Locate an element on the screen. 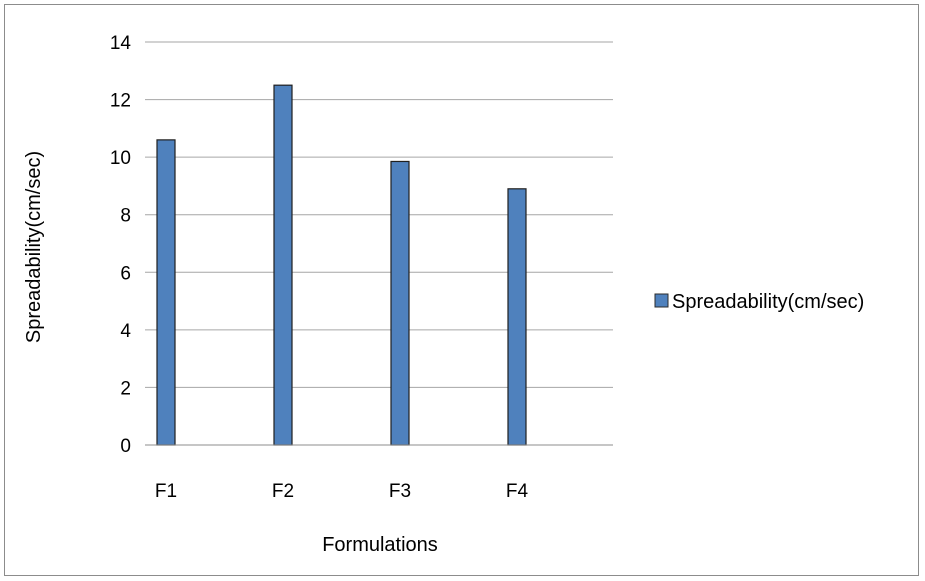  y-tick-label: 10 is located at coordinates (120, 158).